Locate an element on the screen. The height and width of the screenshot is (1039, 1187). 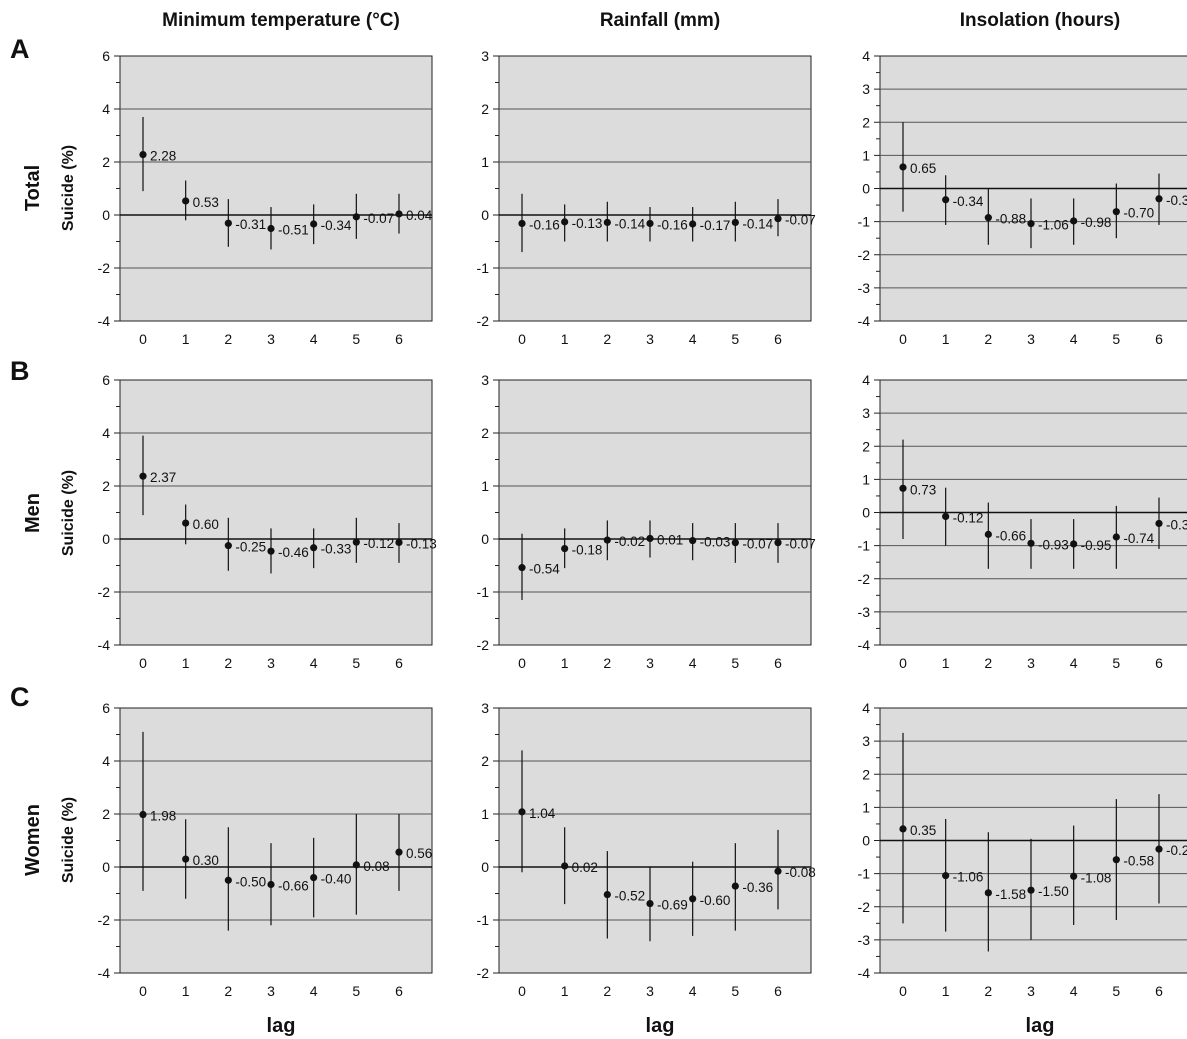
data-label: -0.69 is located at coordinates (672, 905).